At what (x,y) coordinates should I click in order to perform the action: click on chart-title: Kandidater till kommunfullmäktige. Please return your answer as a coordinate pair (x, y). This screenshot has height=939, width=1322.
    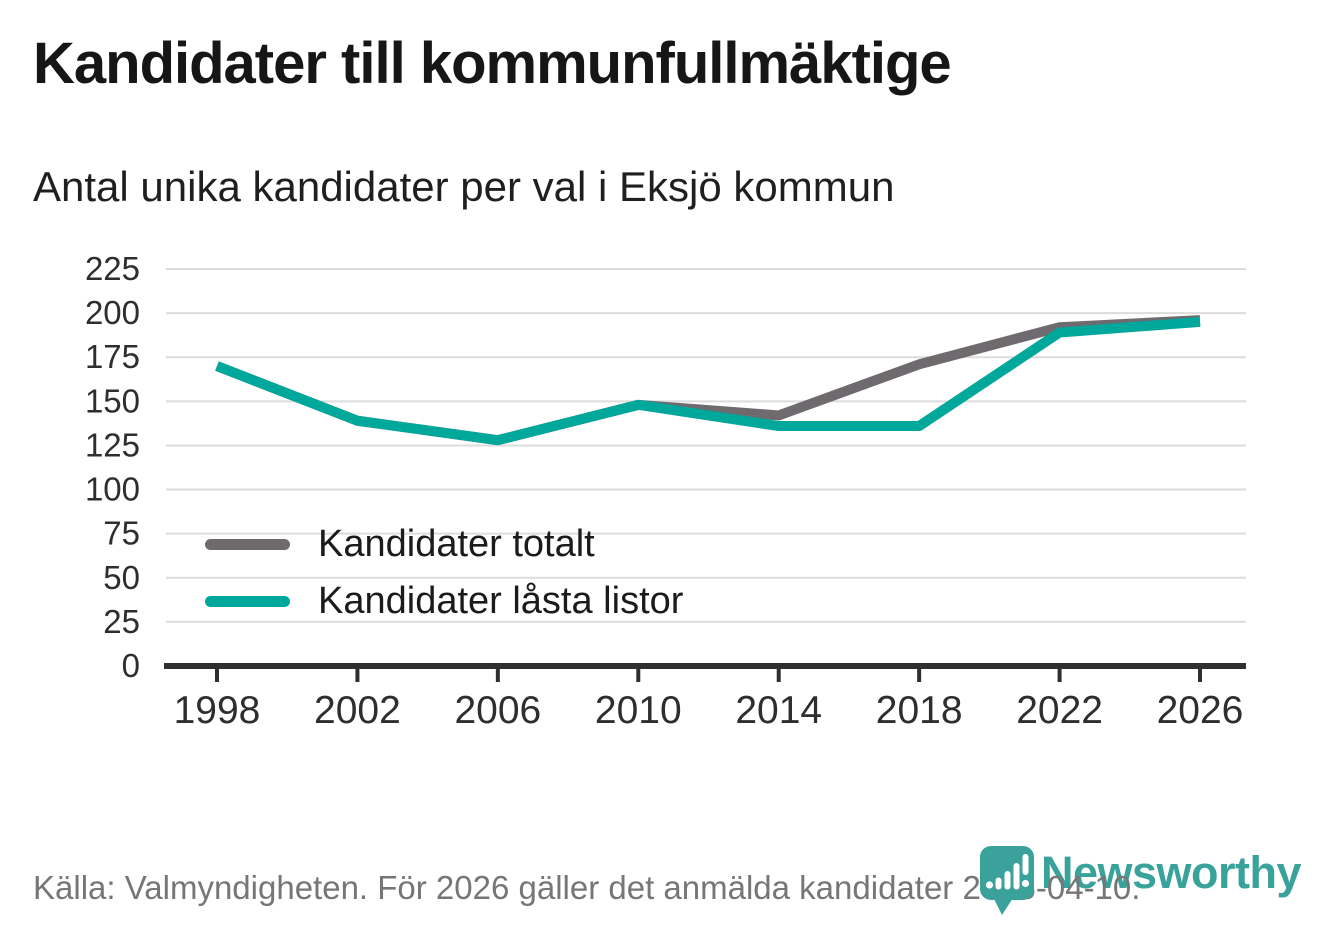
    Looking at the image, I should click on (492, 63).